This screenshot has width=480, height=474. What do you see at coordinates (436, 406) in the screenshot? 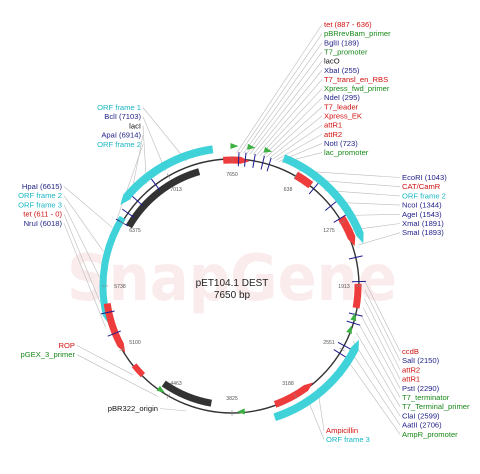
I see `right-lower-label: T7_Terminal_primer` at bounding box center [436, 406].